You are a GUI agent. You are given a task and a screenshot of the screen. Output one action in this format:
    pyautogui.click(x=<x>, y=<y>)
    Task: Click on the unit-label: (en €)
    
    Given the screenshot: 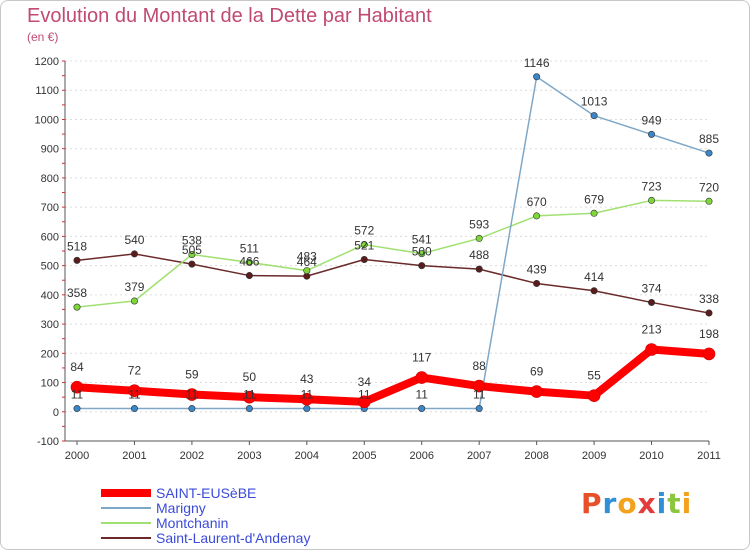 What is the action you would take?
    pyautogui.click(x=43, y=37)
    